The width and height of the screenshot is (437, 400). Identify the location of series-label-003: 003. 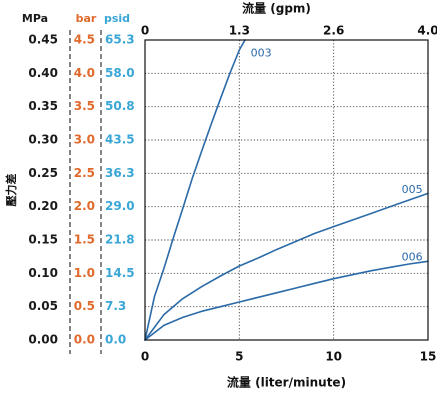
(261, 52).